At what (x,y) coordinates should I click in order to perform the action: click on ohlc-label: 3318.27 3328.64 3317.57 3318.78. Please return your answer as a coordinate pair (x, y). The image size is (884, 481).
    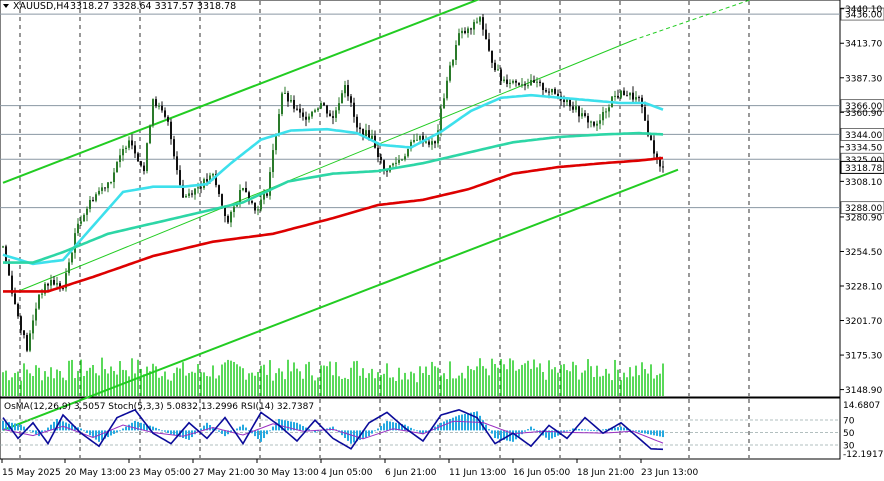
    Looking at the image, I should click on (153, 6).